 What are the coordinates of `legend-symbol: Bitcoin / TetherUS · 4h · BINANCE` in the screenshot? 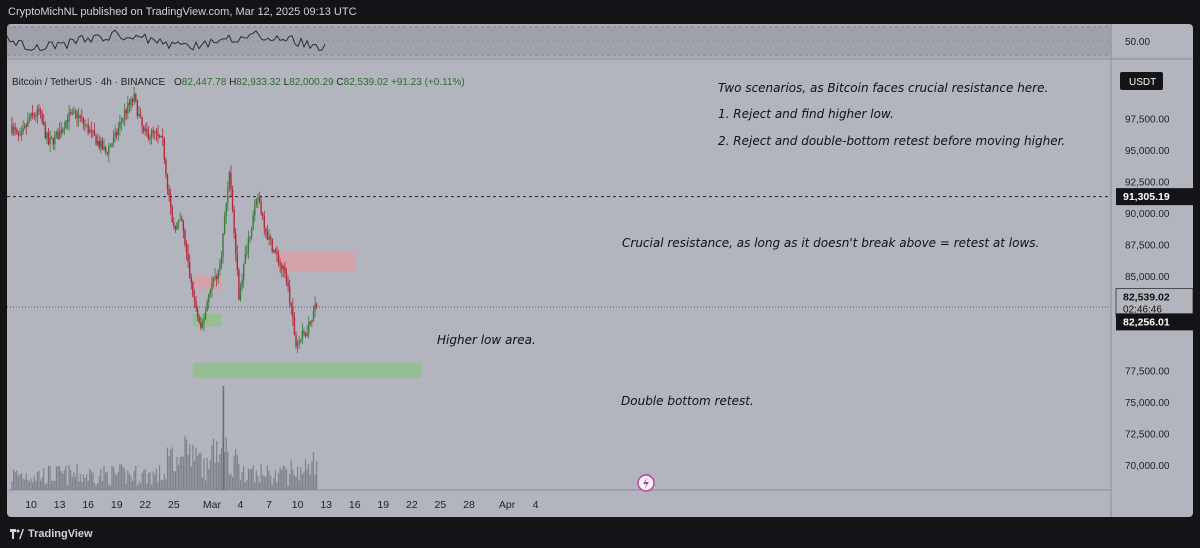 It's located at (89, 82).